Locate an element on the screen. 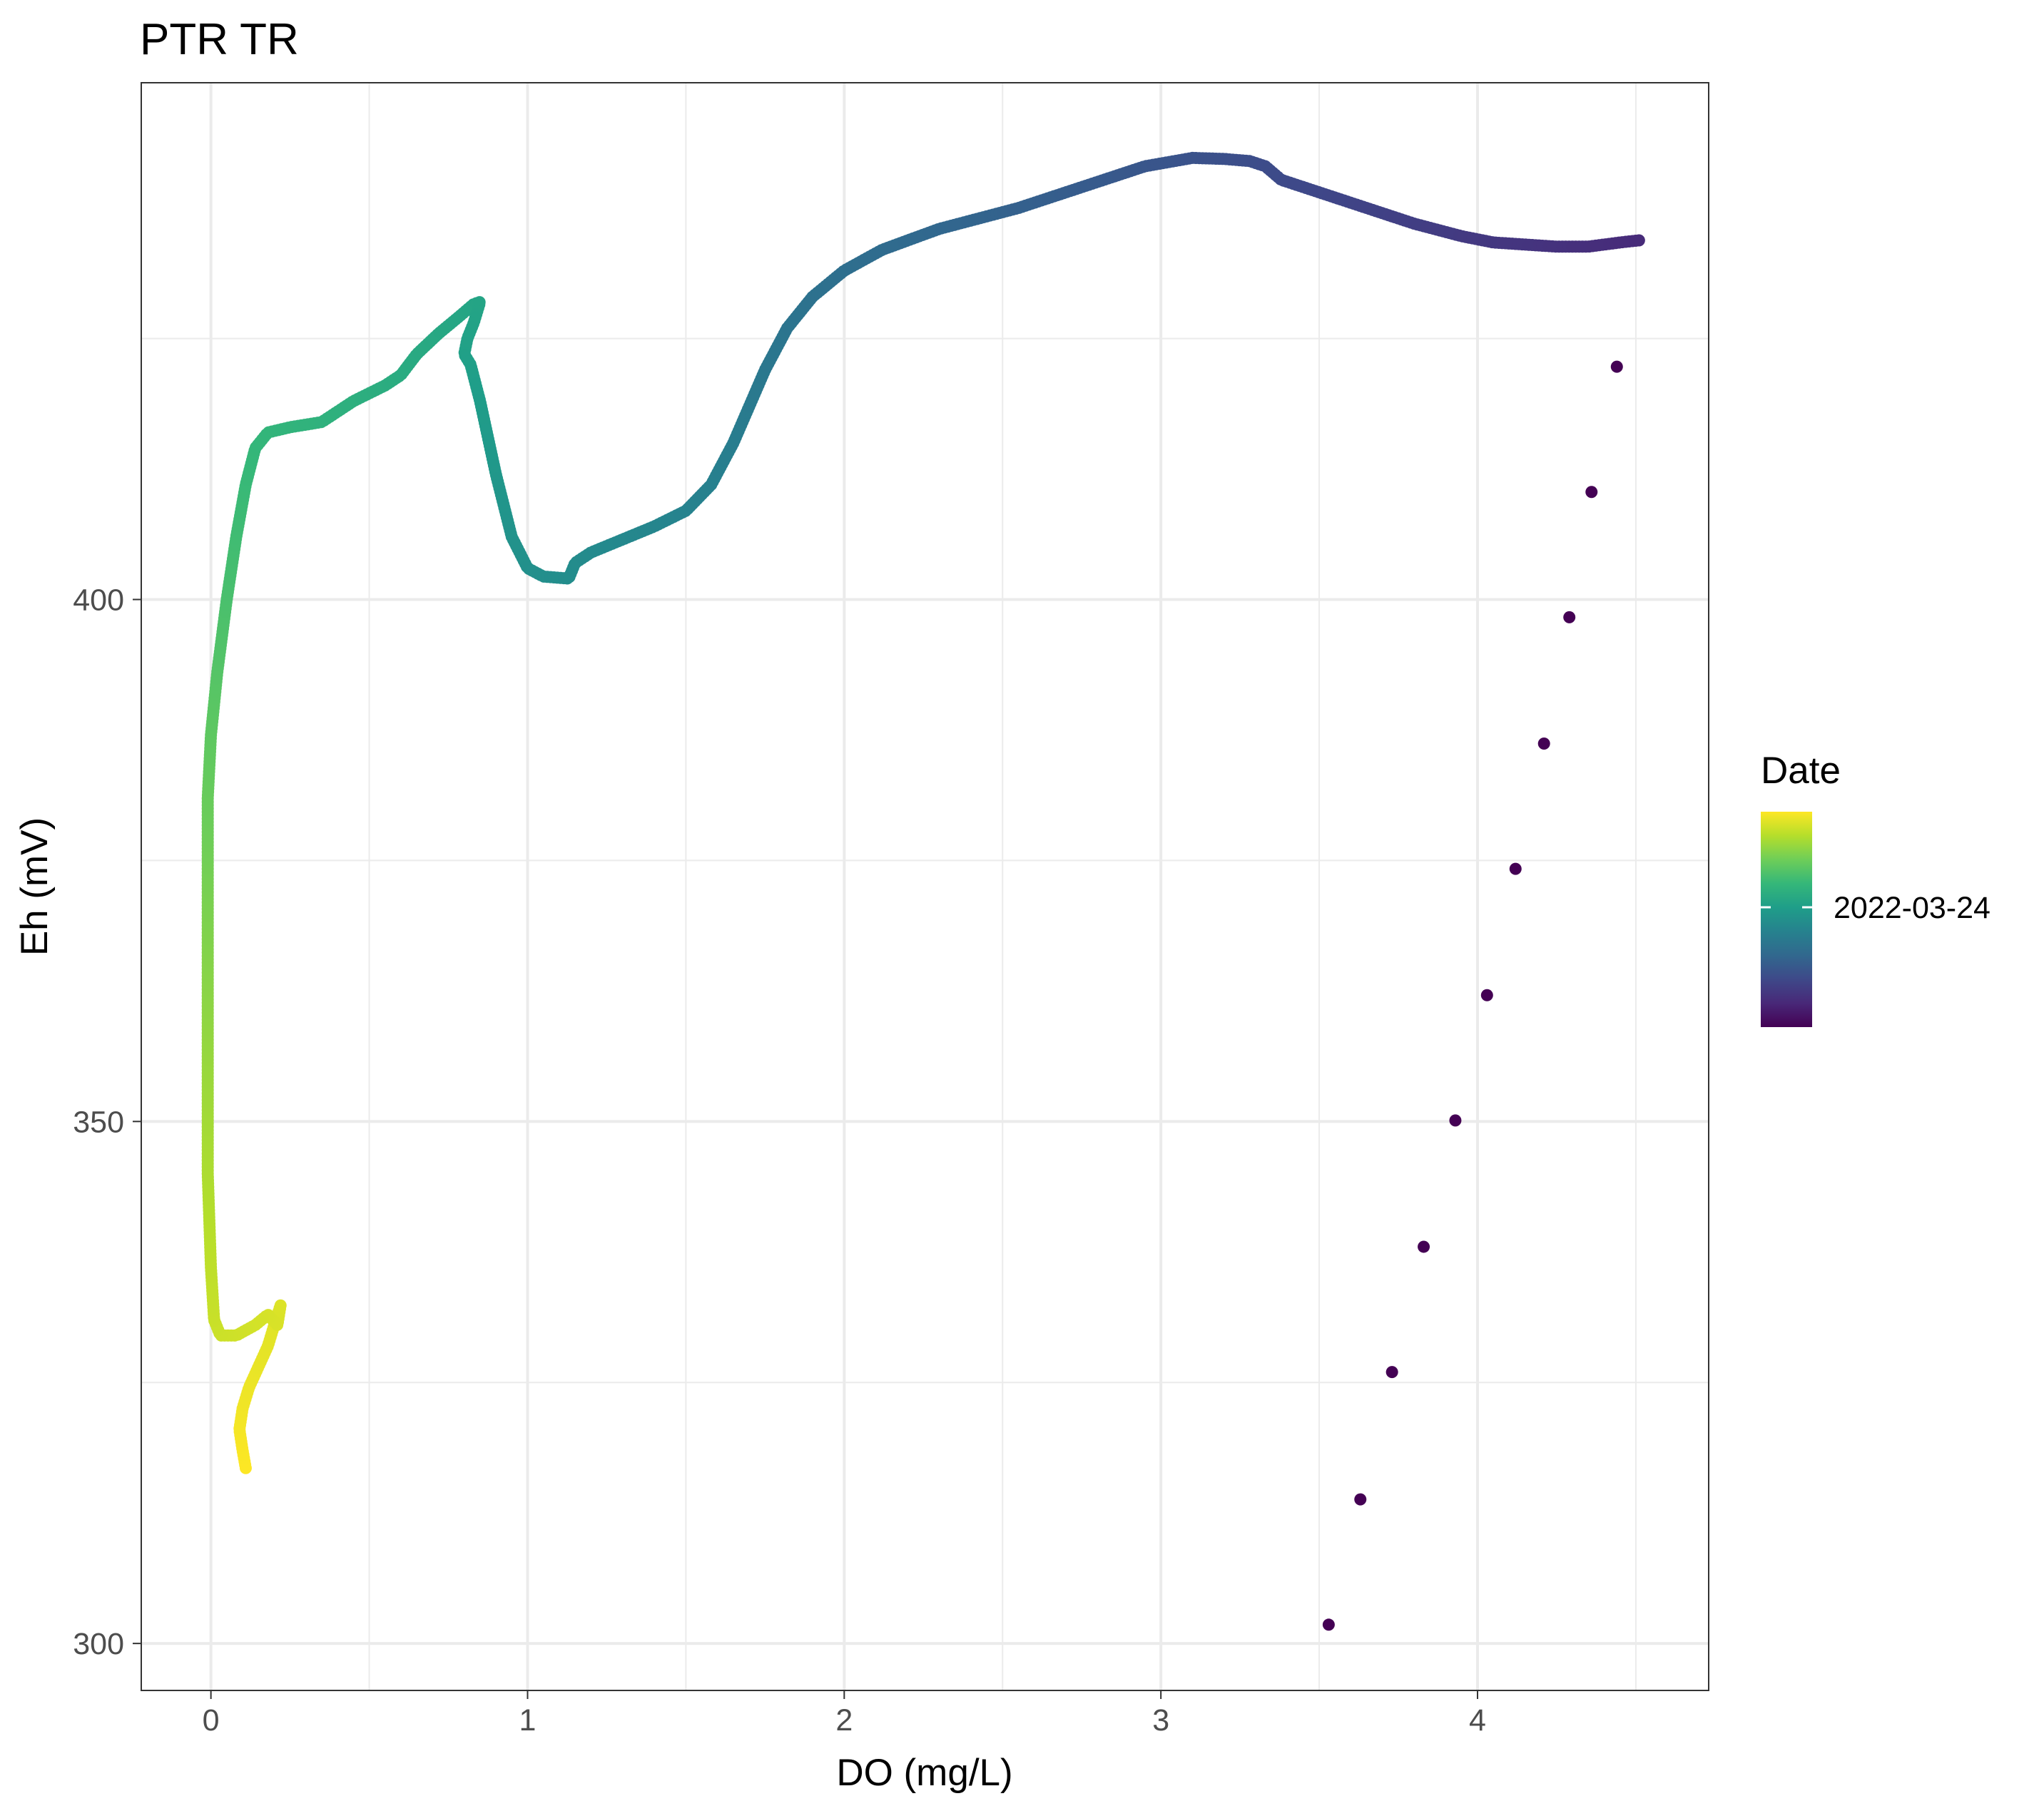 This screenshot has width=2044, height=1801. x-tick-label: 1 is located at coordinates (528, 1721).